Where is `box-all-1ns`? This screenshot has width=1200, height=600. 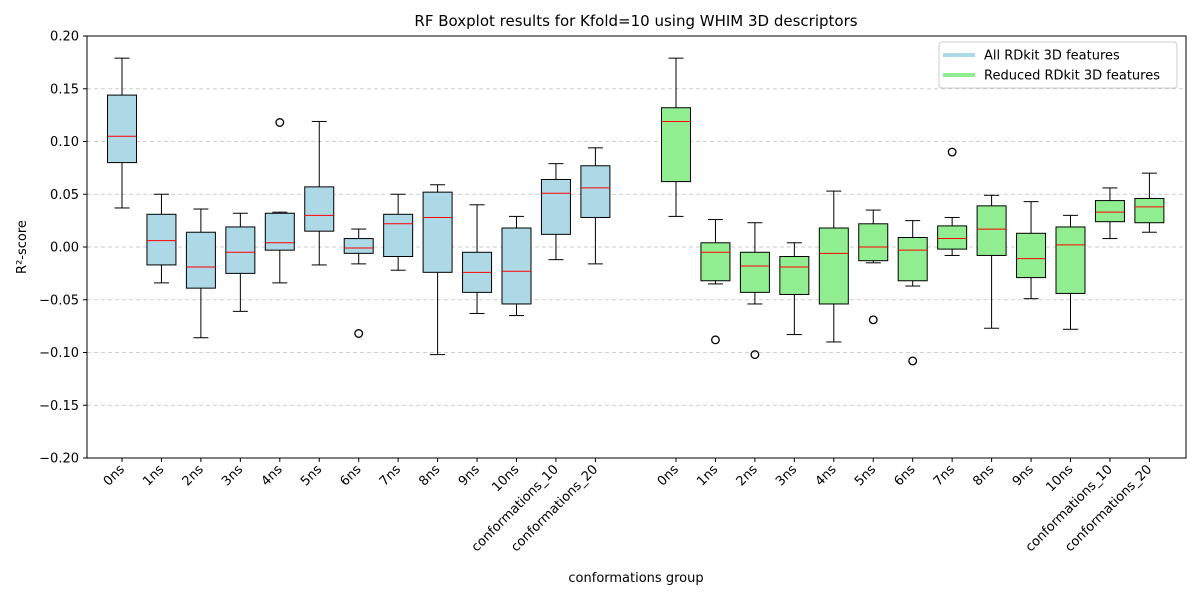 box-all-1ns is located at coordinates (161, 238).